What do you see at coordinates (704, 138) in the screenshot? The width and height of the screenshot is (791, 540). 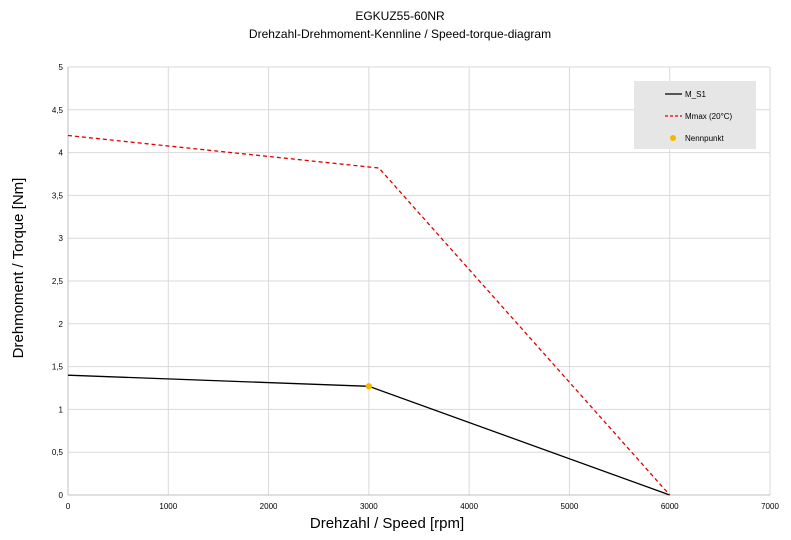 I see `legend-label: Nennpunkt` at bounding box center [704, 138].